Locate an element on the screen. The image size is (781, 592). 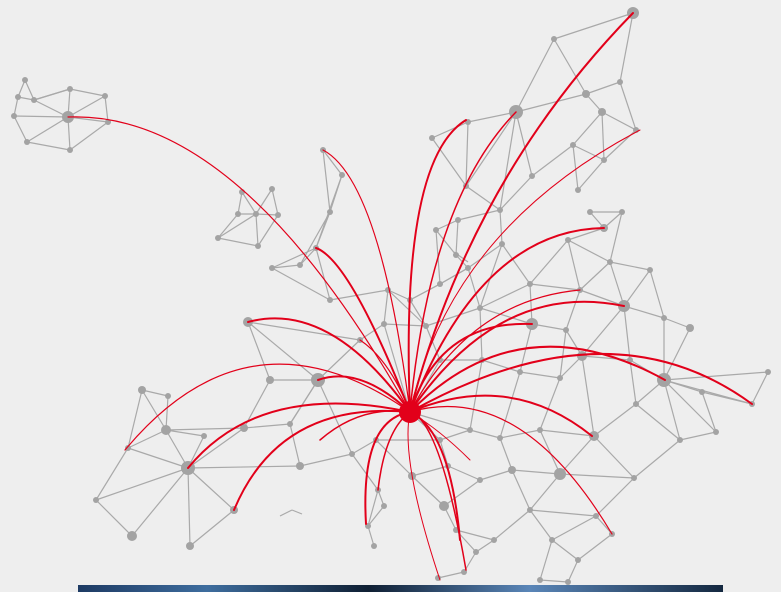
central-hub-node is located at coordinates (410, 412).